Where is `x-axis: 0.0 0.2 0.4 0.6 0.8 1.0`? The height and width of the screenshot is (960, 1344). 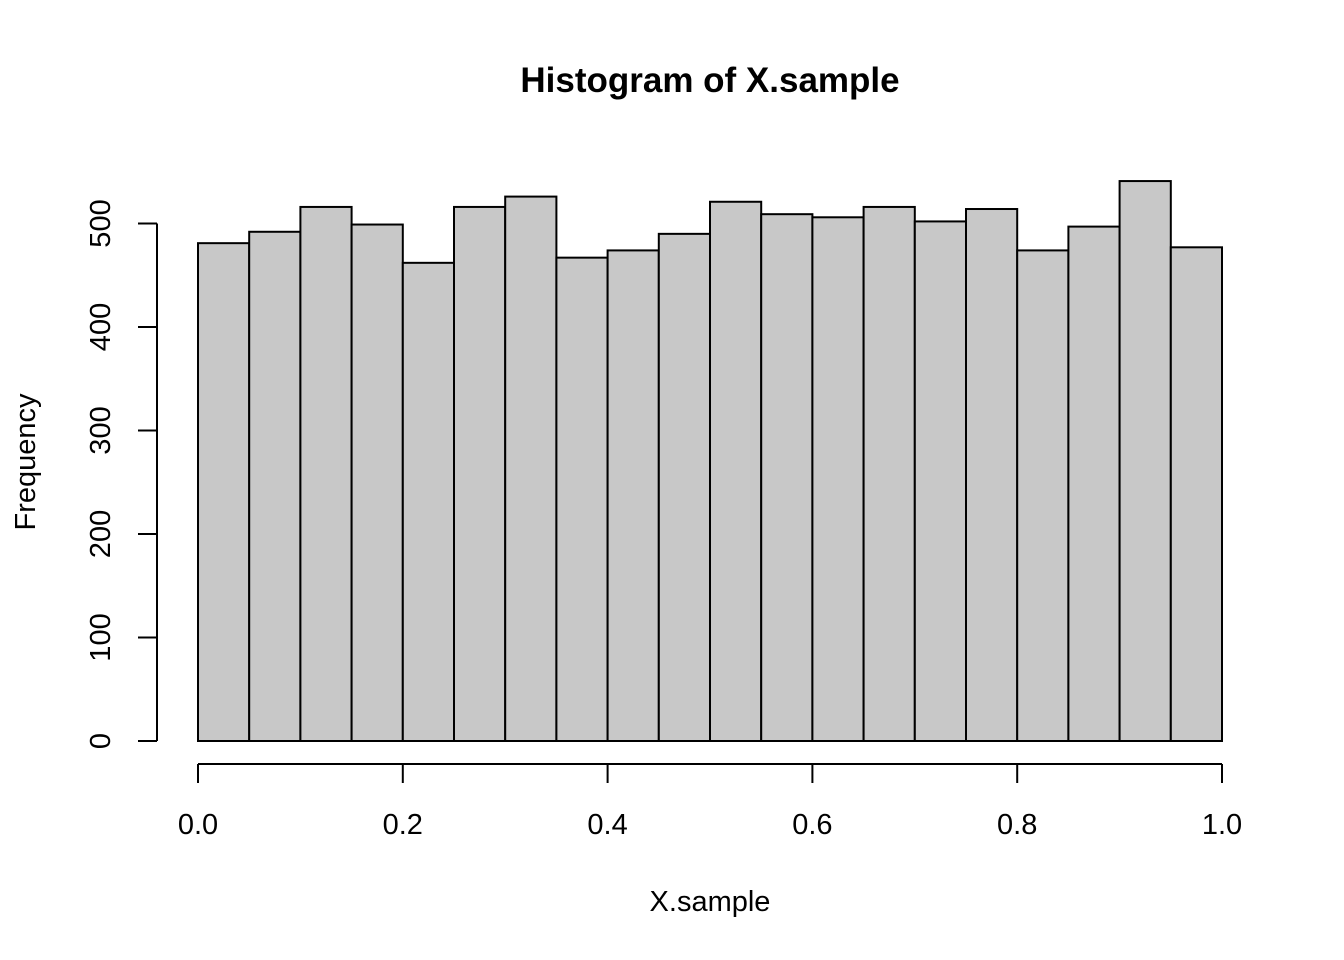
x-axis: 0.0 0.2 0.4 0.6 0.8 1.0 is located at coordinates (710, 802).